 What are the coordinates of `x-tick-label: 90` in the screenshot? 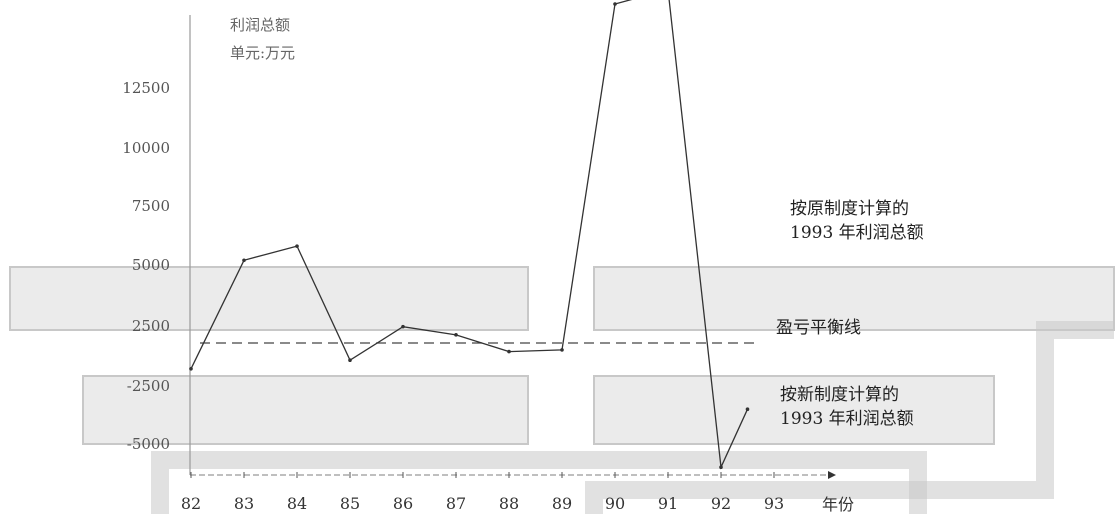 It's located at (615, 503).